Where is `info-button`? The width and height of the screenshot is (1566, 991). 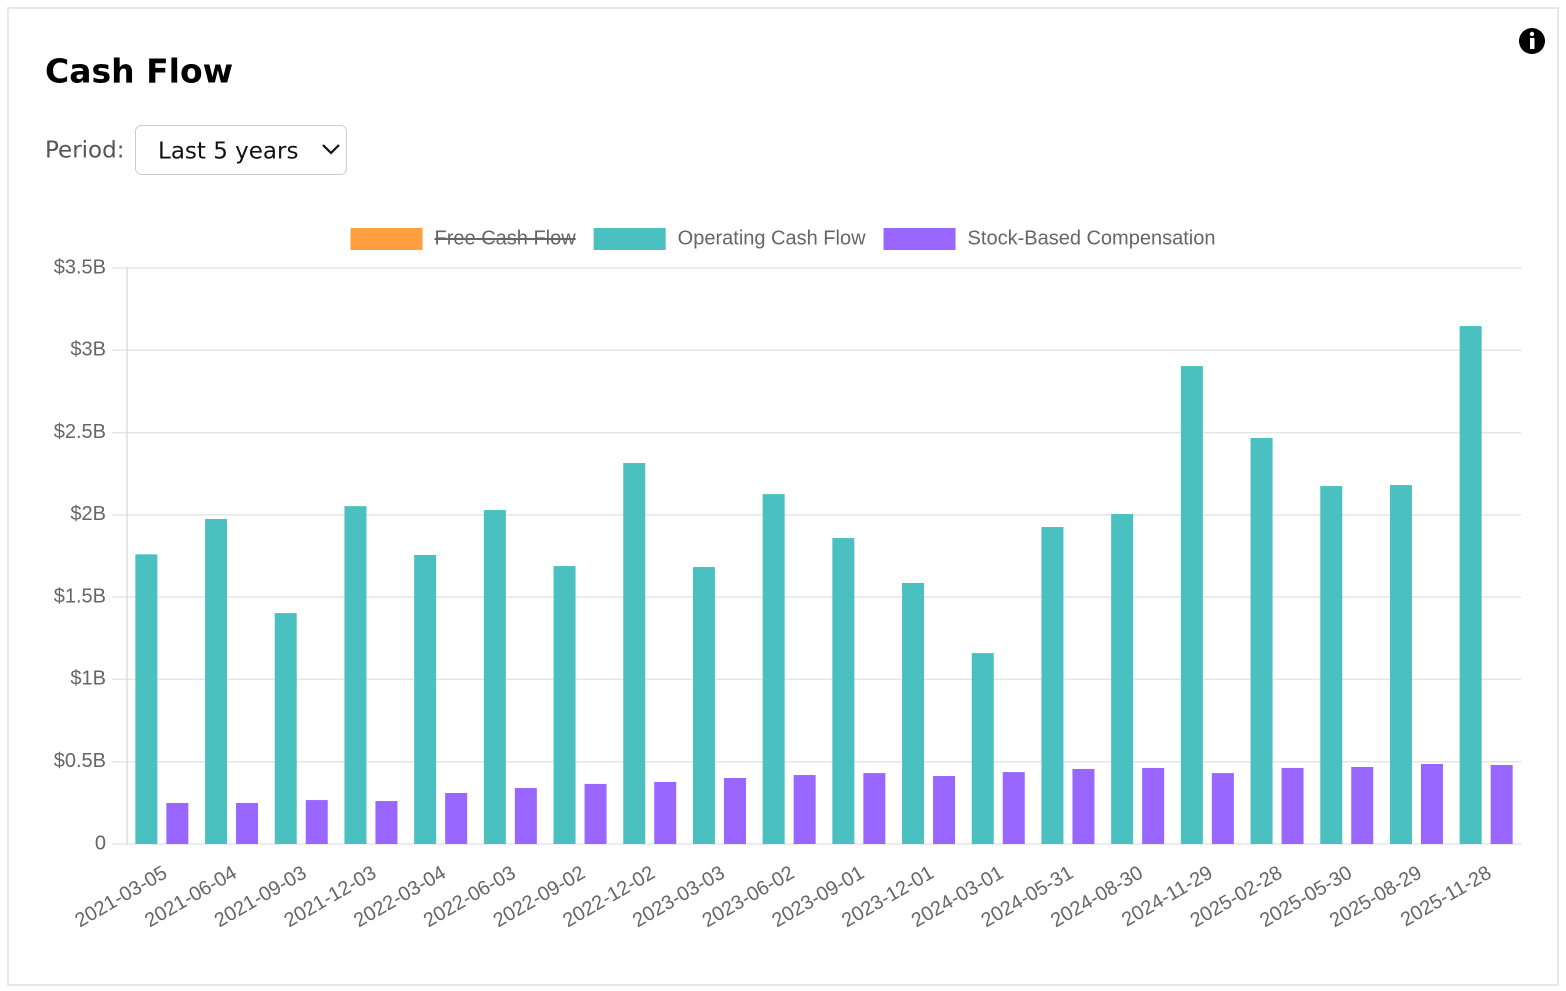 info-button is located at coordinates (1532, 41).